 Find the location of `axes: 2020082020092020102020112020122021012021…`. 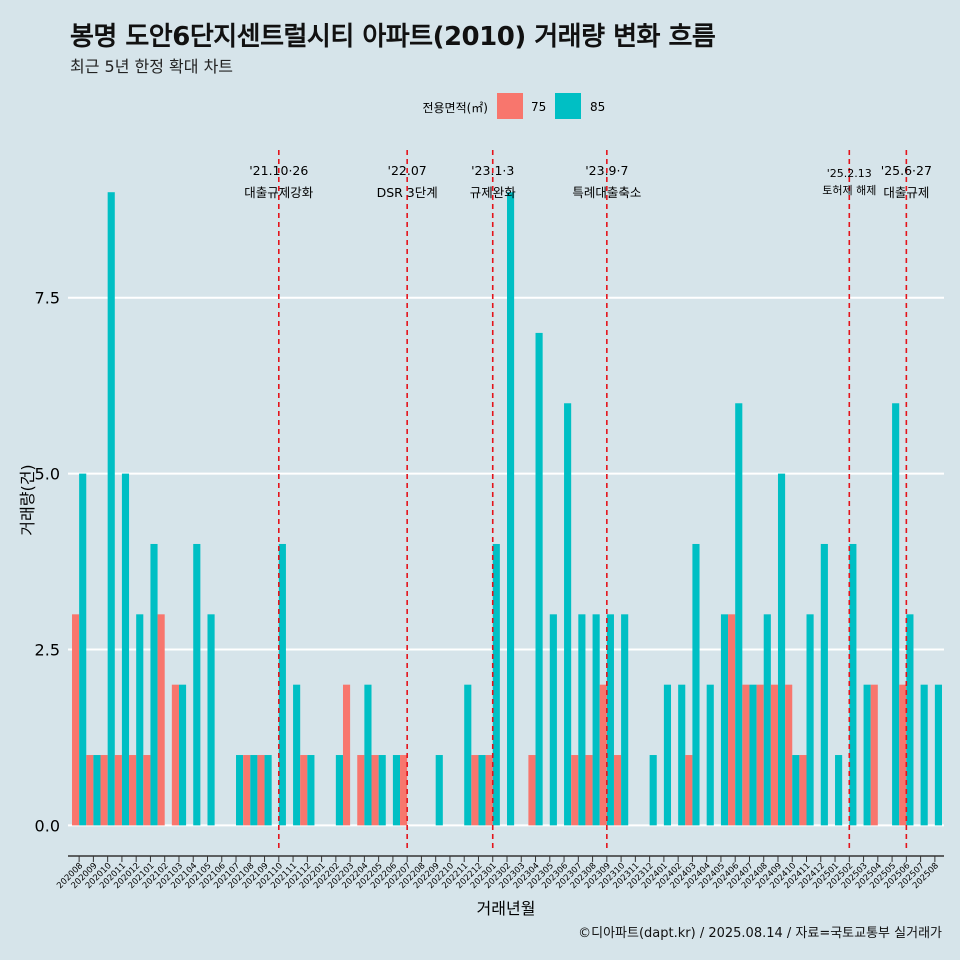

axes: 2020082020092020102020112020122021012021… is located at coordinates (499, 873).